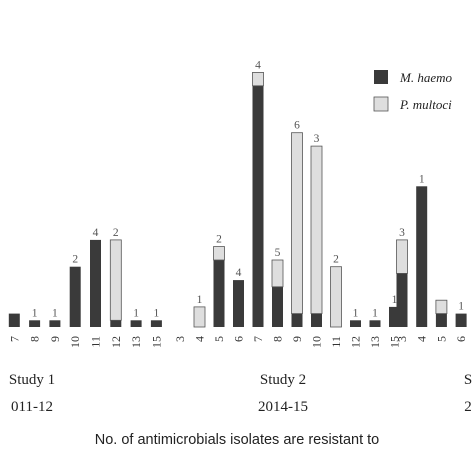  Describe the element at coordinates (278, 253) in the screenshot. I see `data-label: 5` at that location.